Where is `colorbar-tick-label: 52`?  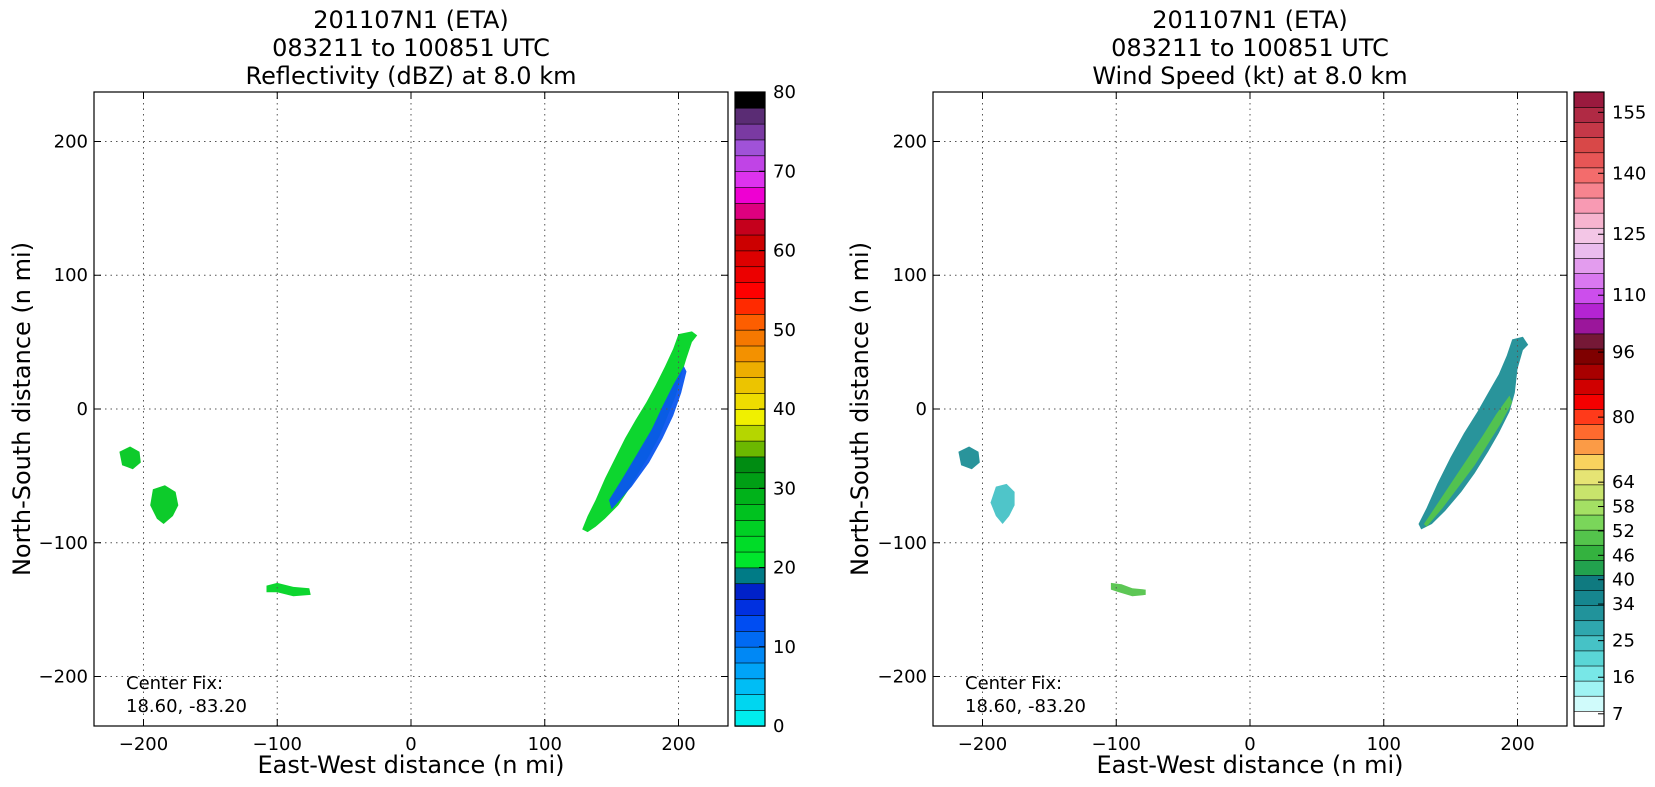
colorbar-tick-label: 52 is located at coordinates (1623, 531).